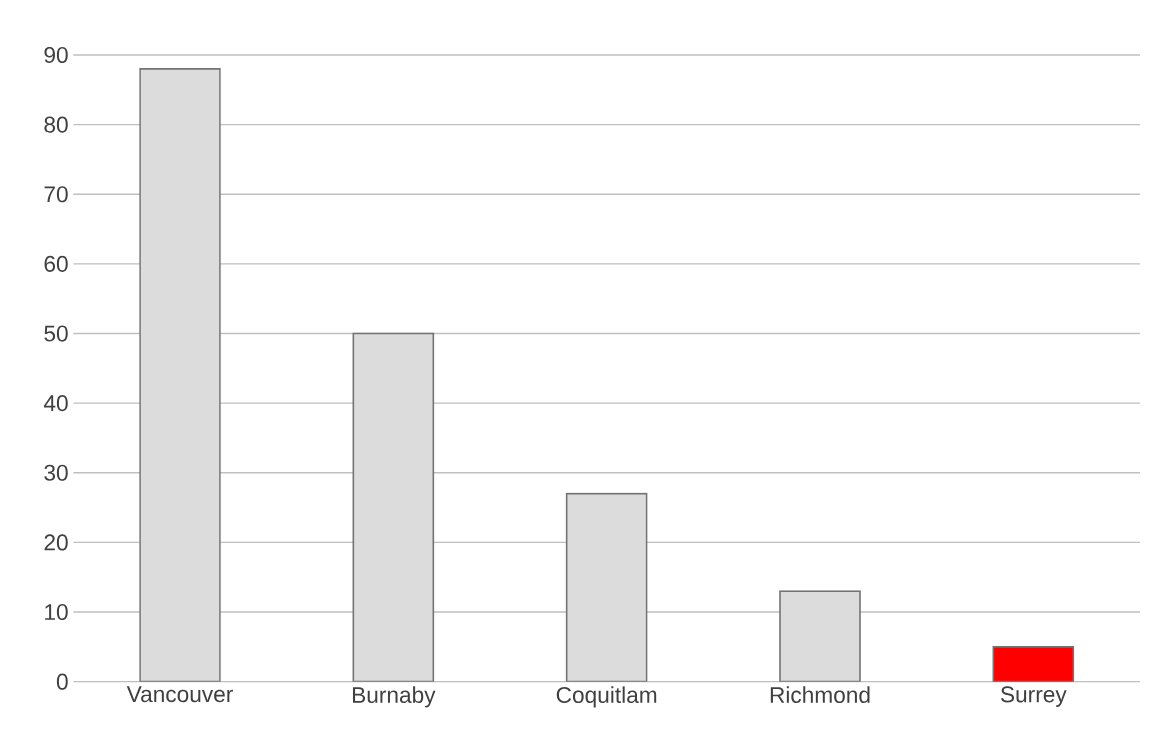 The width and height of the screenshot is (1165, 735). Describe the element at coordinates (56, 194) in the screenshot. I see `y-tick-label: 70` at that location.